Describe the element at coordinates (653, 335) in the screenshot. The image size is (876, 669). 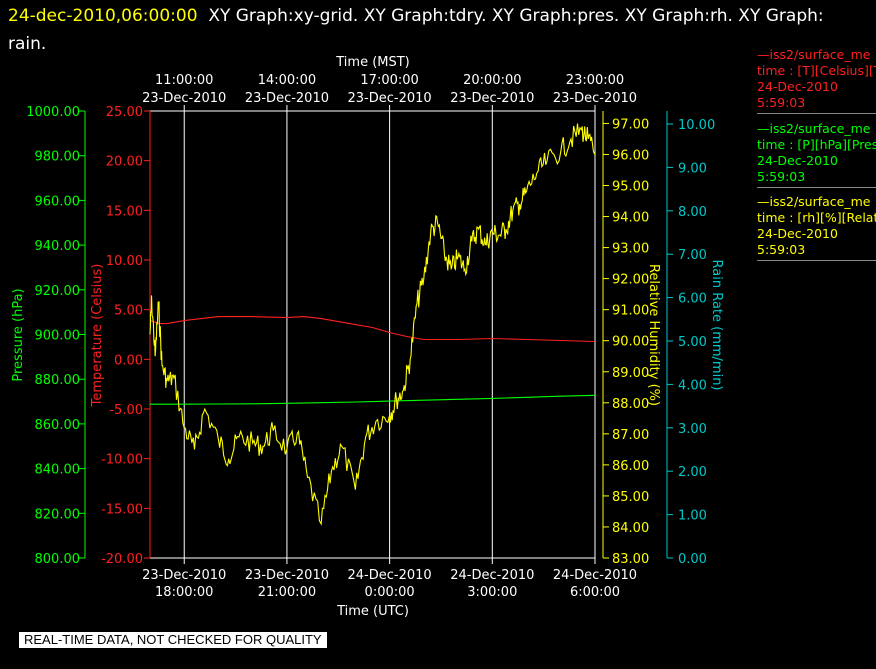
I see `humidity-axis-label: Relative Humidity (%)` at that location.